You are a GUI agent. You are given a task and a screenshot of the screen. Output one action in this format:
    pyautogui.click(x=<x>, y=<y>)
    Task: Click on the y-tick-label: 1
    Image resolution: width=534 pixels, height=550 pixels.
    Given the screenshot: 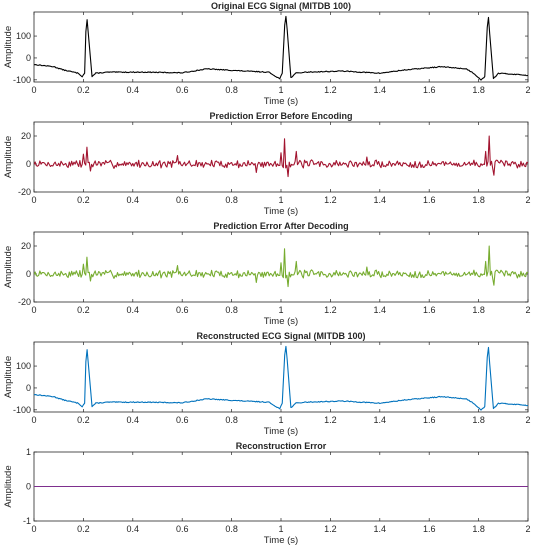 What is the action you would take?
    pyautogui.click(x=28, y=452)
    